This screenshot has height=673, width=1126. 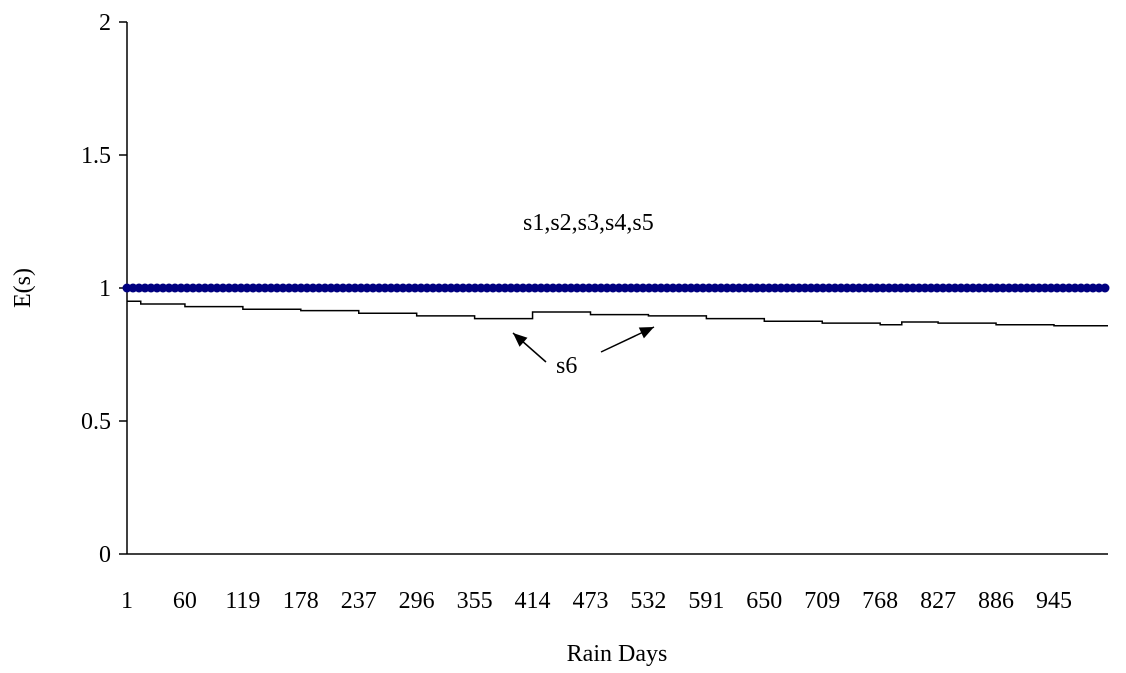 I want to click on y-tick-label: 2, so click(x=105, y=23).